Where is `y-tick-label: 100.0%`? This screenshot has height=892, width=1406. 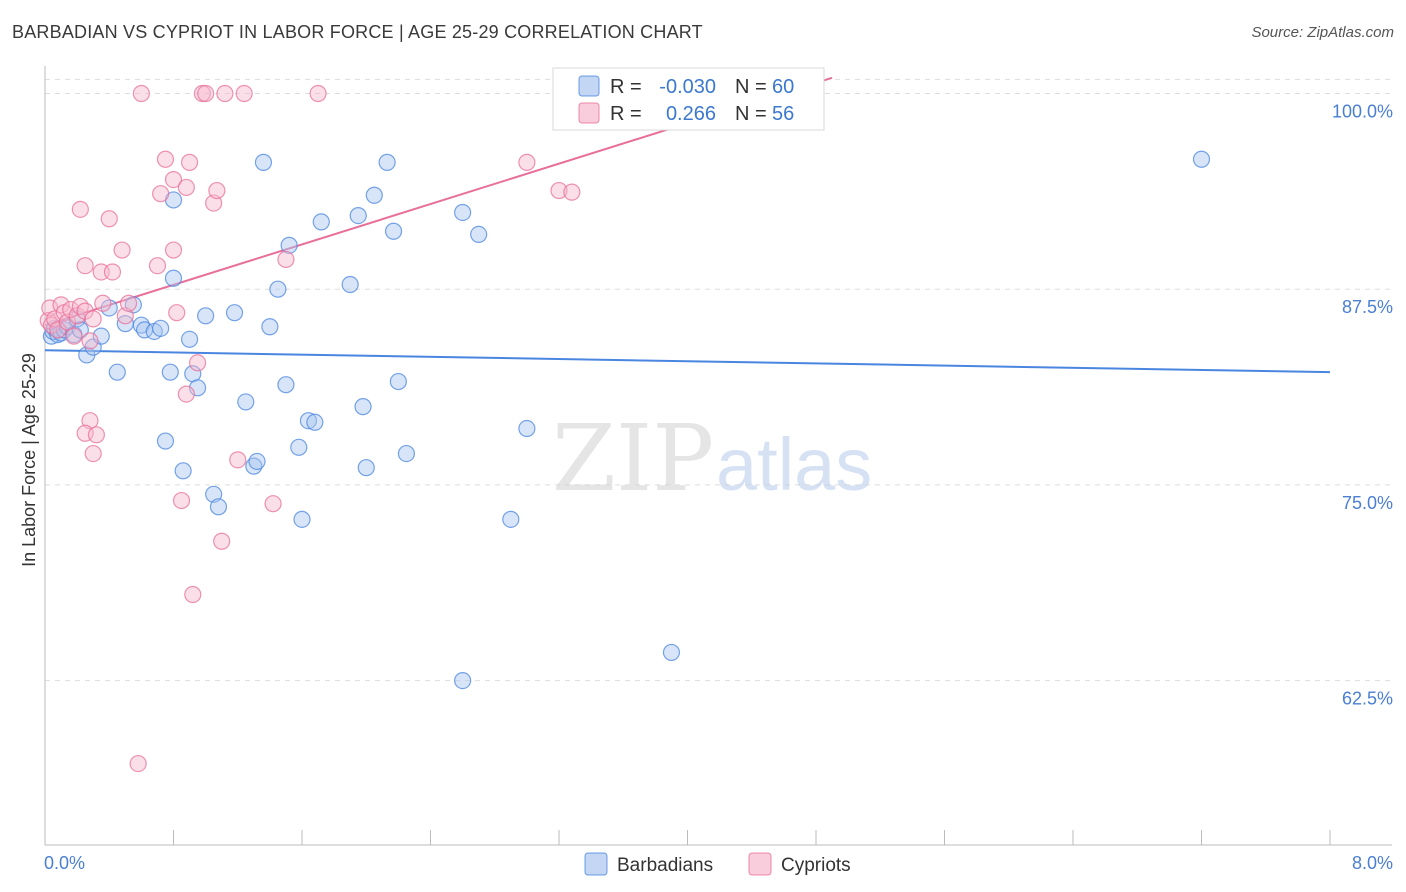
y-tick-label: 100.0% is located at coordinates (1362, 111).